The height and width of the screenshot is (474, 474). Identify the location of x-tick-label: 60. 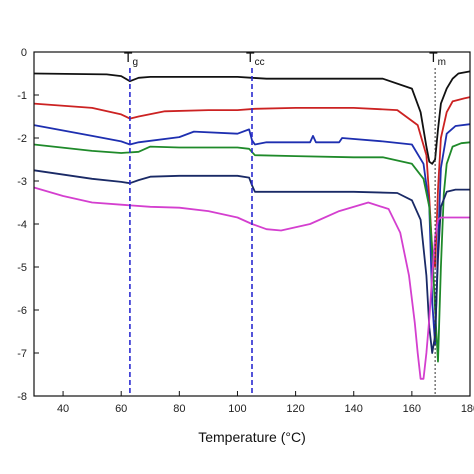
(121, 409).